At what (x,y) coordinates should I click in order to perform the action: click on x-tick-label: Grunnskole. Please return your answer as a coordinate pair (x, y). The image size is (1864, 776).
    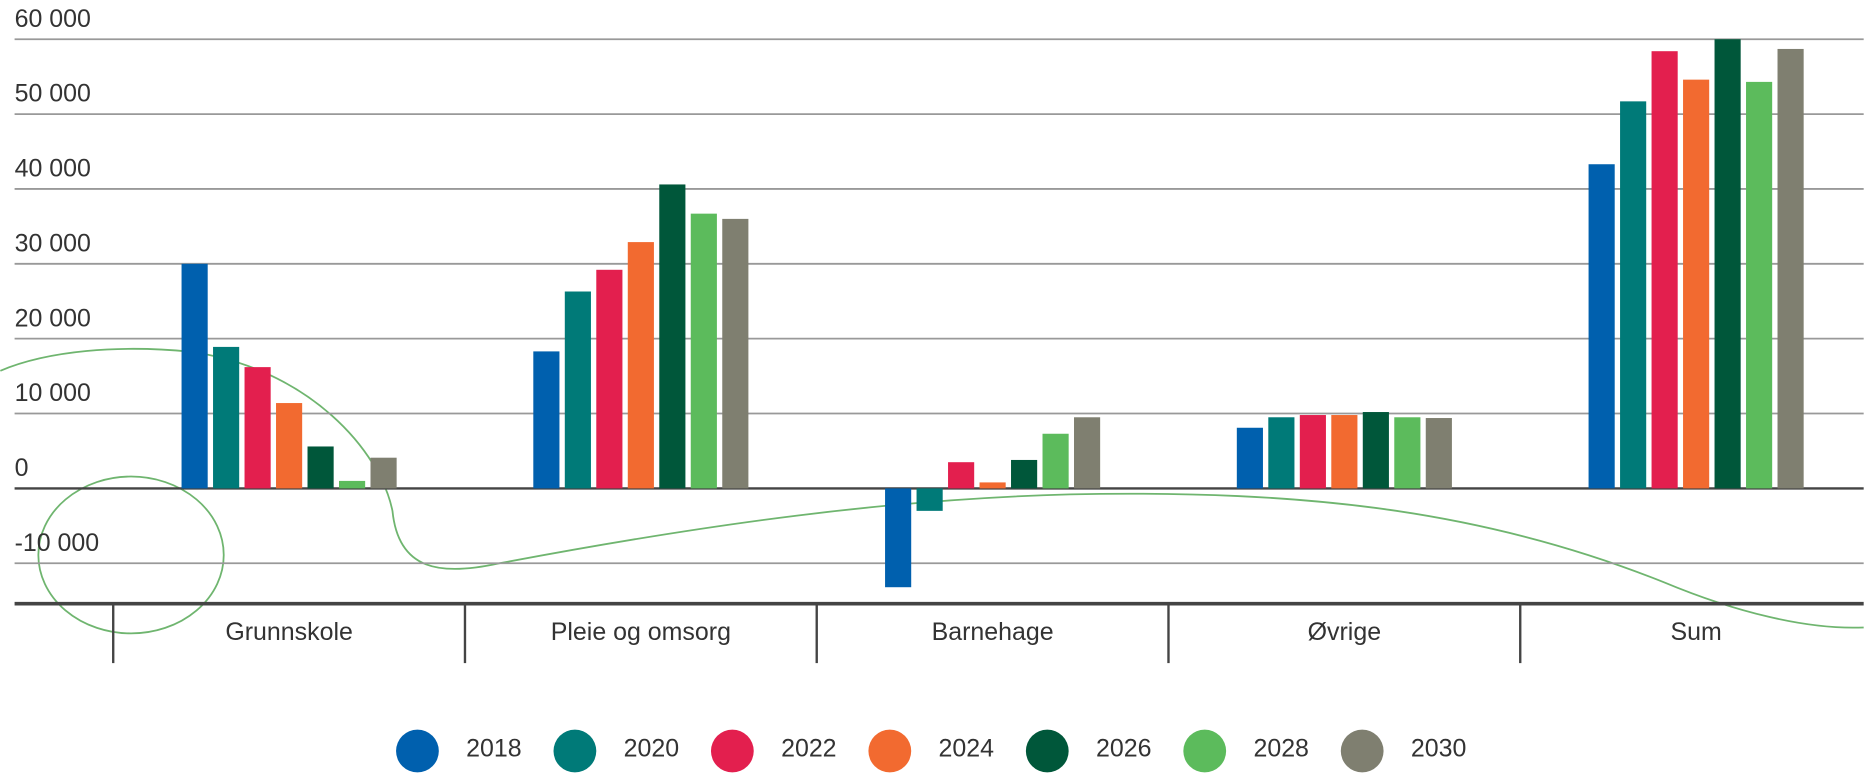
    Looking at the image, I should click on (289, 632).